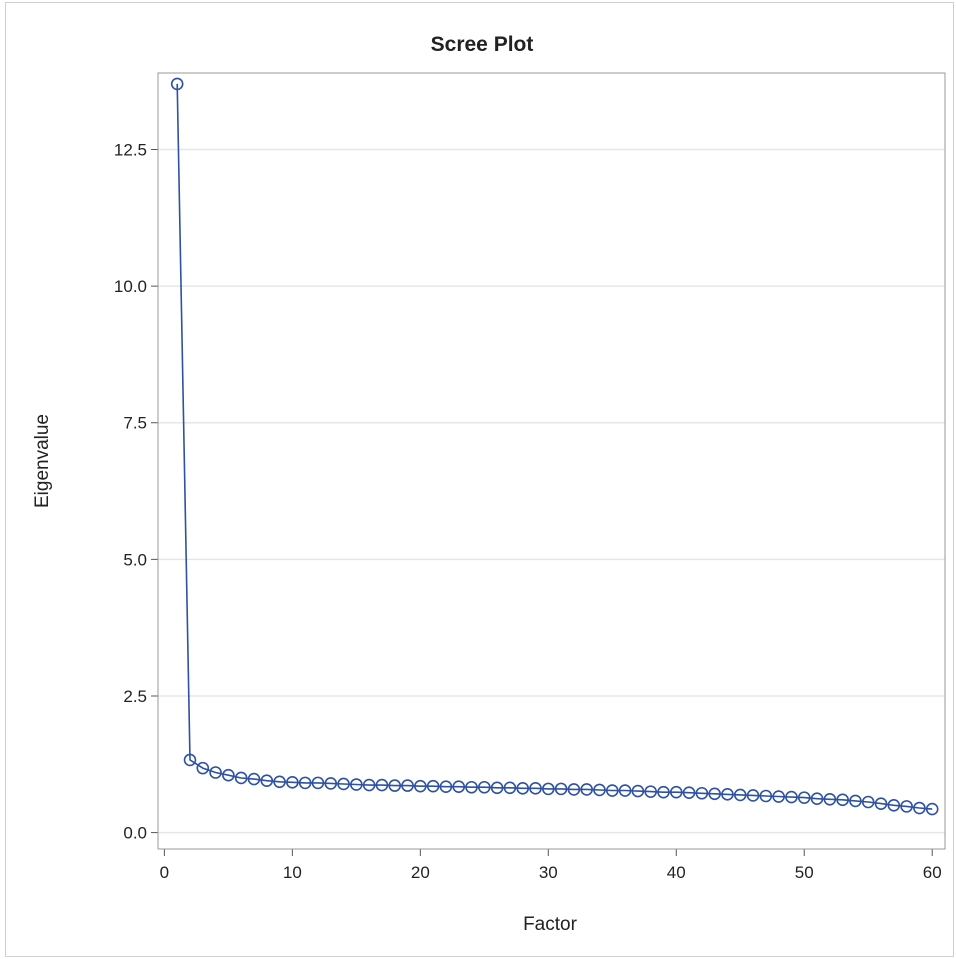 Image resolution: width=956 pixels, height=959 pixels. I want to click on chart-title: Scree Plot, so click(482, 44).